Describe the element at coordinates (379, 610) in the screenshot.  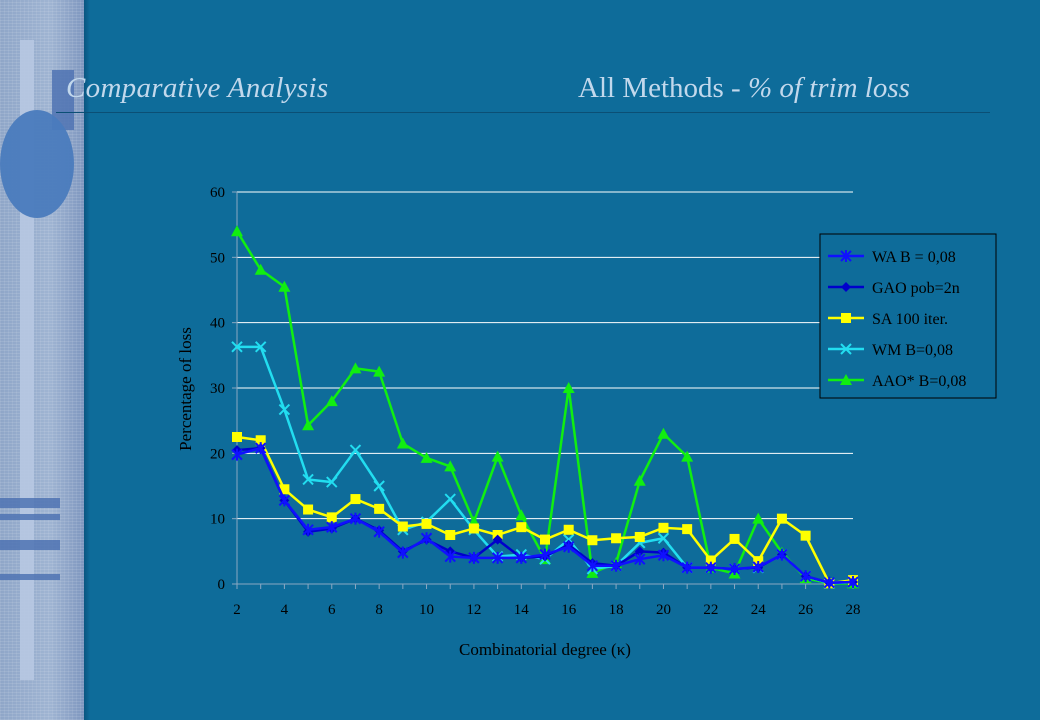
I see `x-tick-label-8: 8` at that location.